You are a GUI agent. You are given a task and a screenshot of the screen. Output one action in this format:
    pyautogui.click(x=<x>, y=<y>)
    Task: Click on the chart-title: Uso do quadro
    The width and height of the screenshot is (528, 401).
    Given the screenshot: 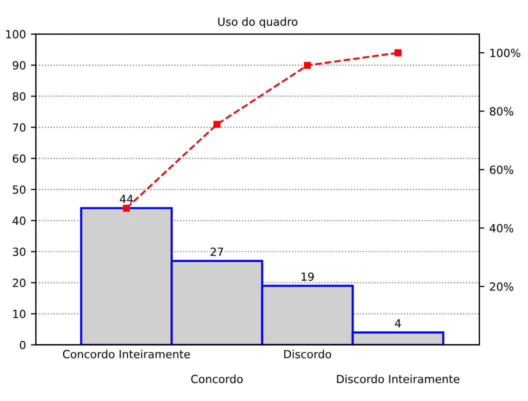 What is the action you would take?
    pyautogui.click(x=258, y=22)
    